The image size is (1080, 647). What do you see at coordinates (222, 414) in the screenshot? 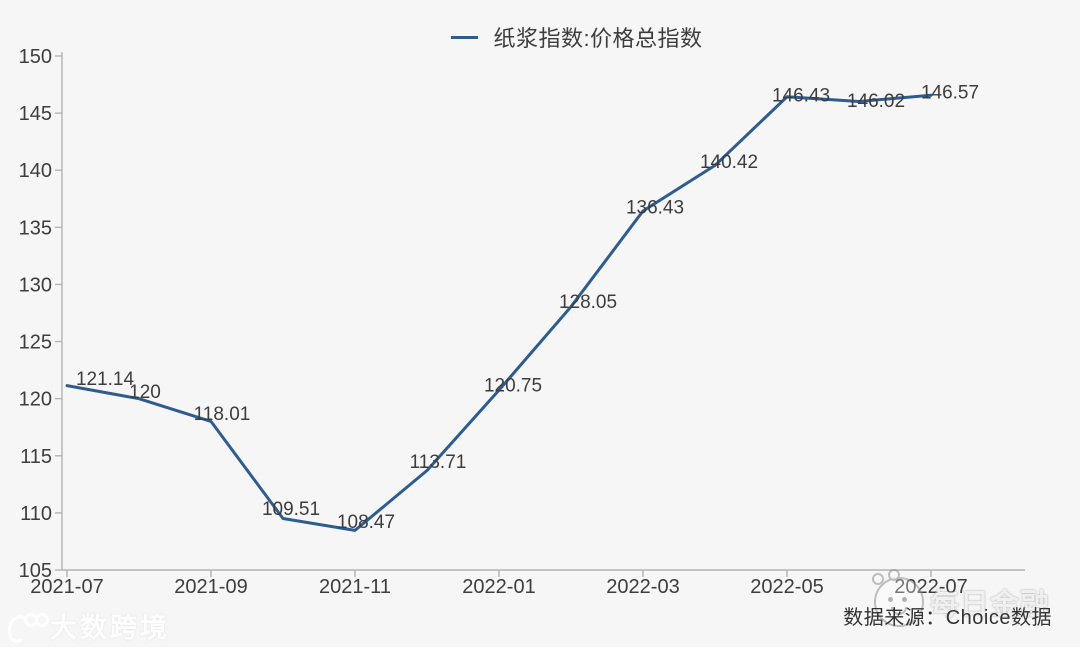
I see `data-point-label: 118.01` at bounding box center [222, 414].